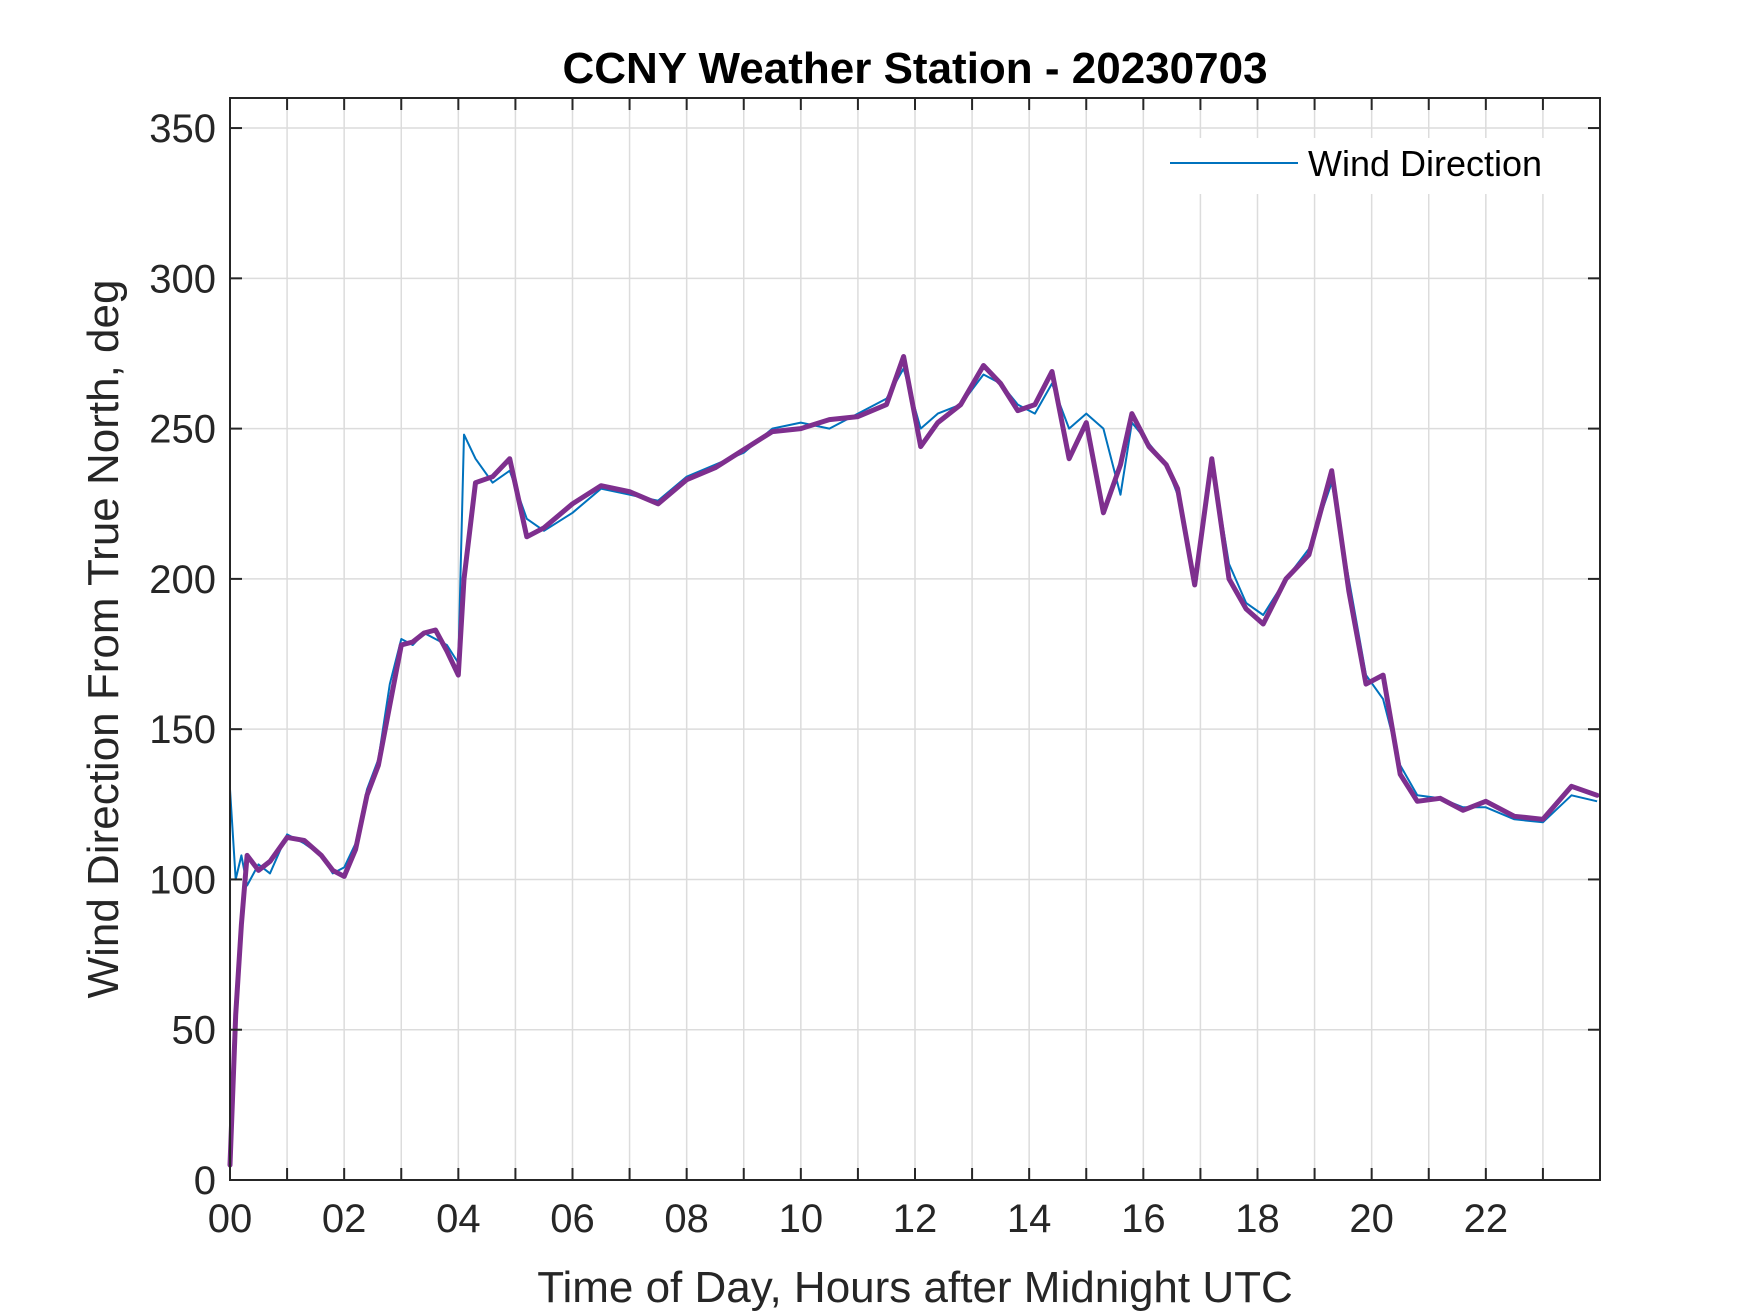 The image size is (1750, 1313). I want to click on x-tick-label: 00, so click(230, 1219).